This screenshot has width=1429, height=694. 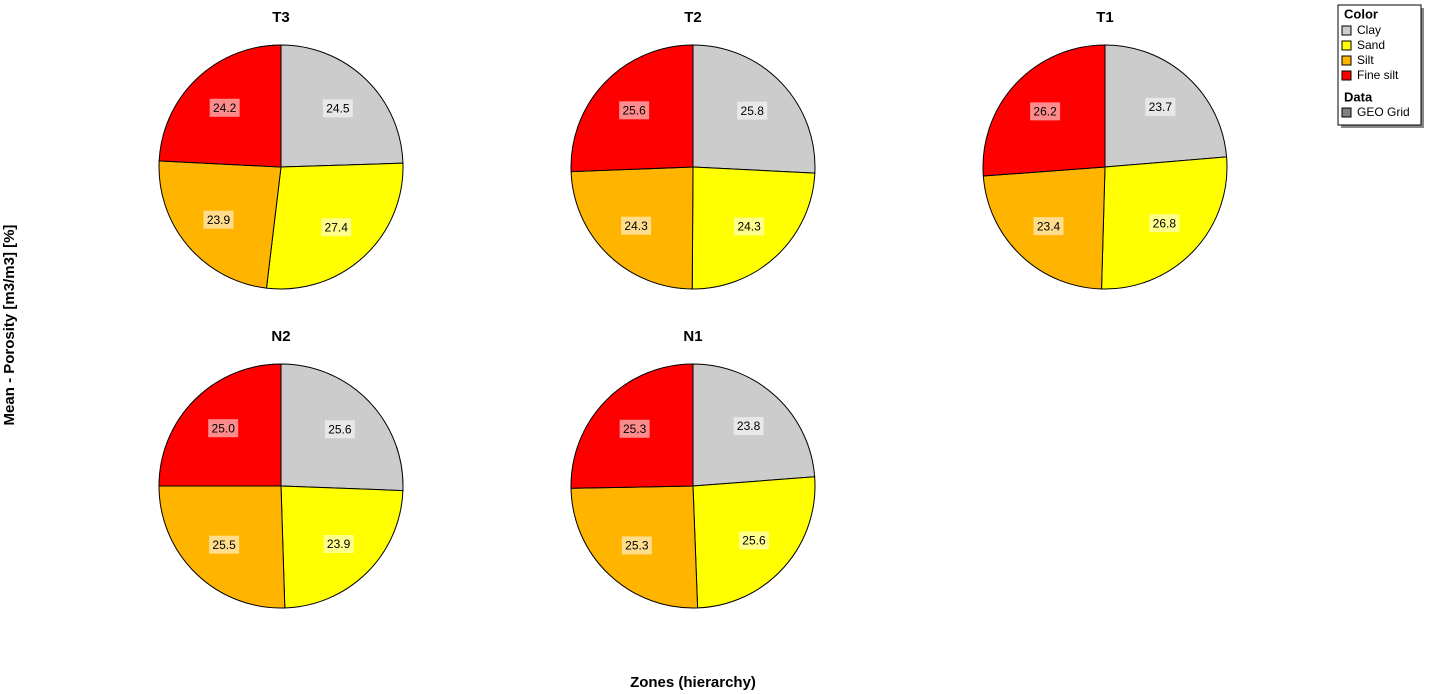 I want to click on chart-title: T2, so click(x=693, y=17).